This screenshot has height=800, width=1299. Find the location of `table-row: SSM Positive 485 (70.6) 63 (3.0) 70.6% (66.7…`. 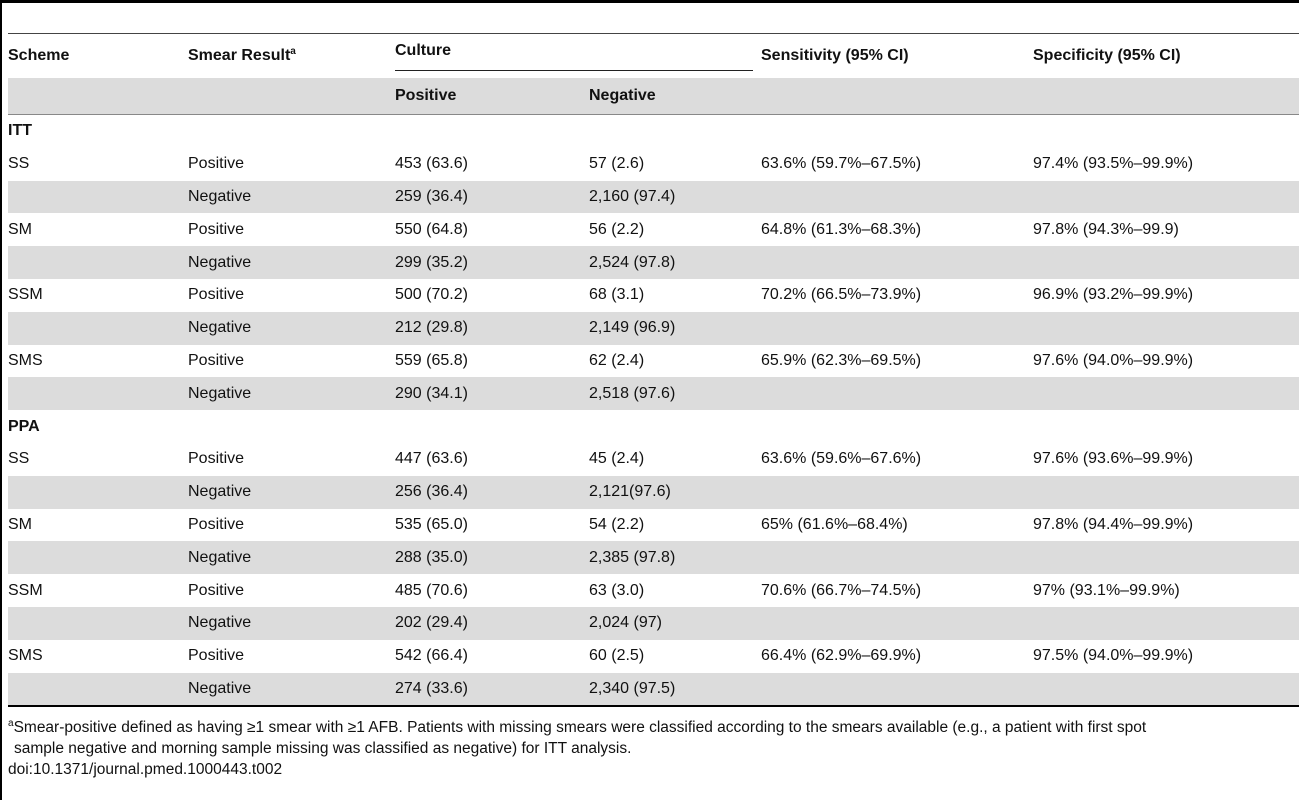

table-row: SSM Positive 485 (70.6) 63 (3.0) 70.6% (66.7… is located at coordinates (653, 590).